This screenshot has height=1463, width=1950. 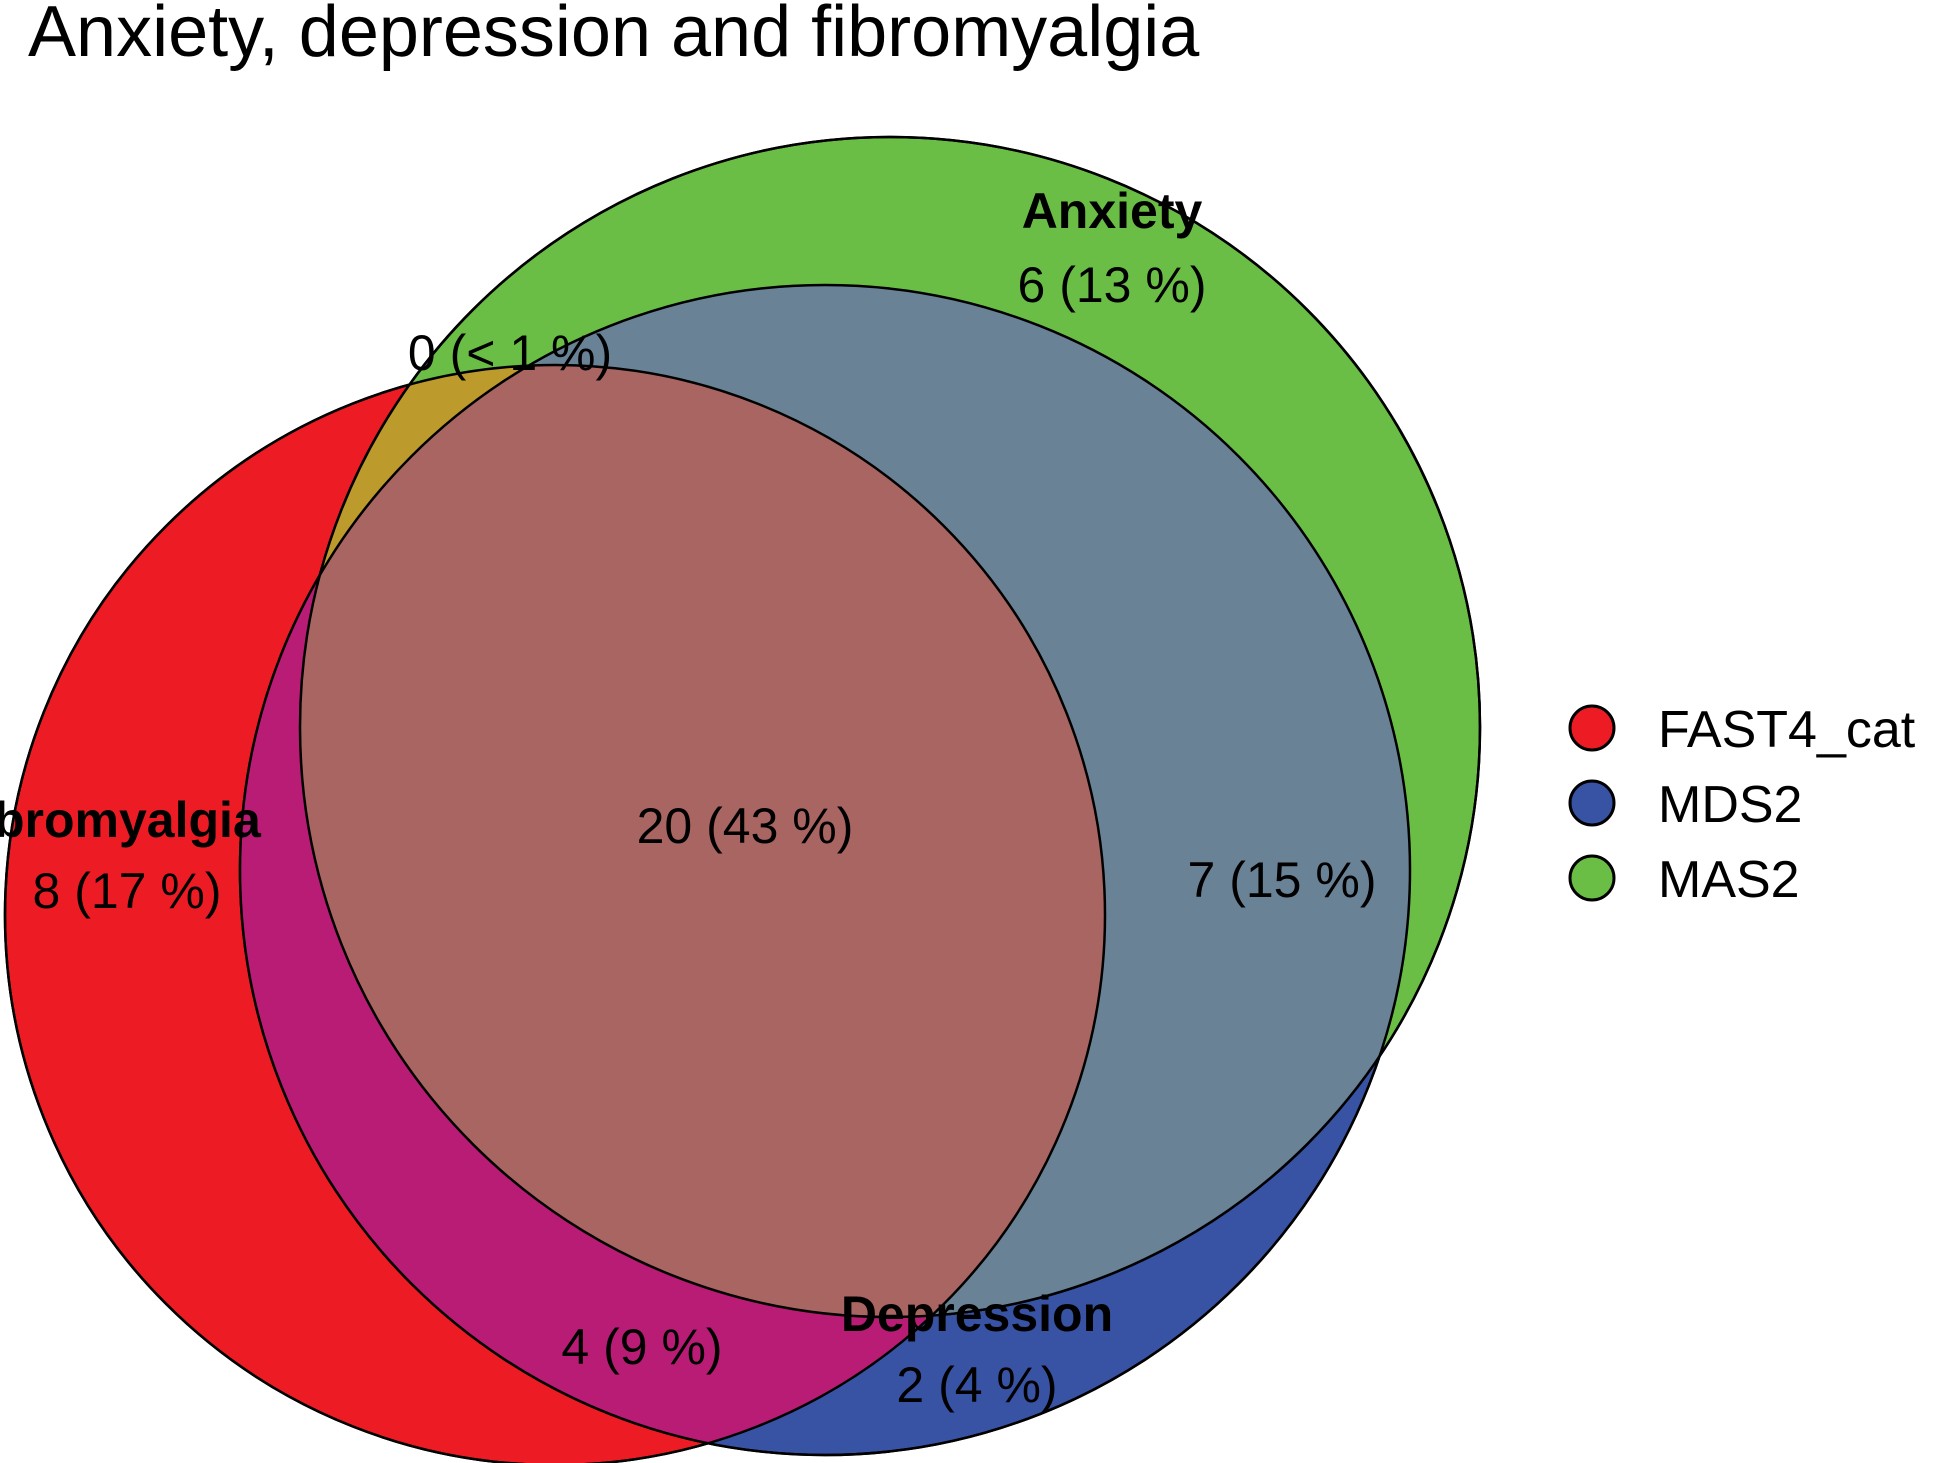 What do you see at coordinates (1787, 730) in the screenshot?
I see `legend-label-fast4-cat: FAST4_cat` at bounding box center [1787, 730].